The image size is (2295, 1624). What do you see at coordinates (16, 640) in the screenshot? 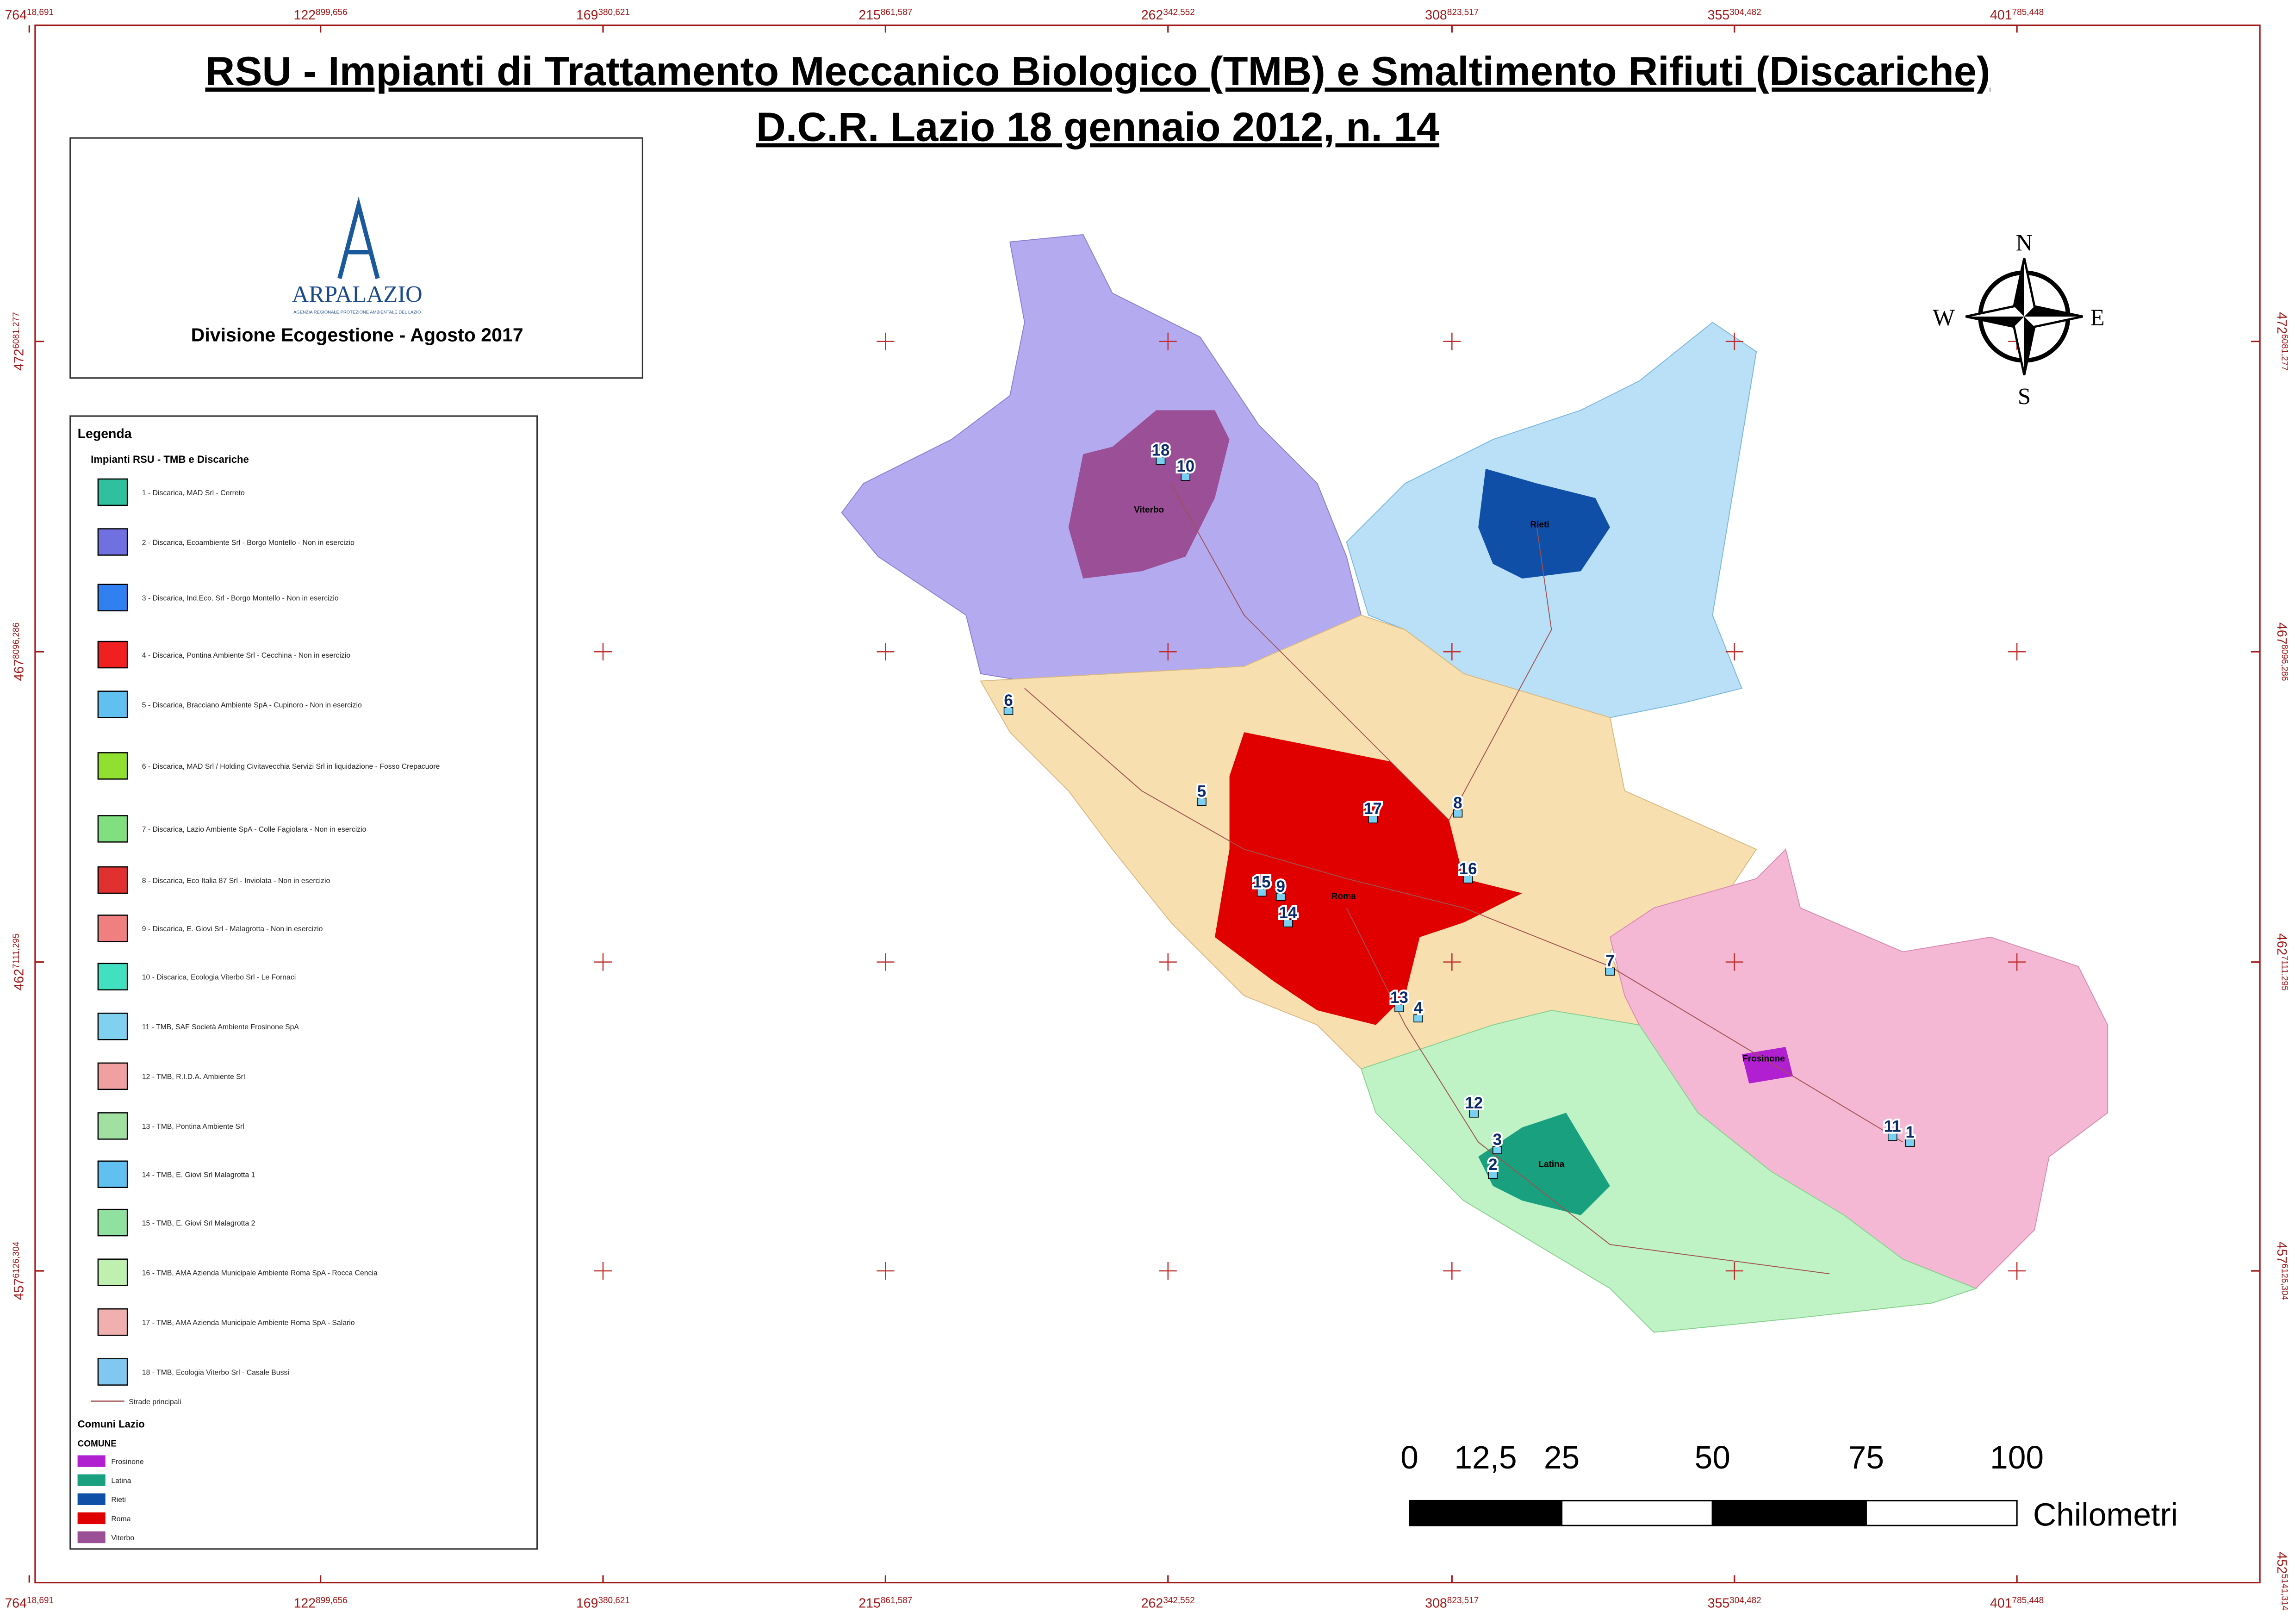
I see `coord-sup: 8096,286` at bounding box center [16, 640].